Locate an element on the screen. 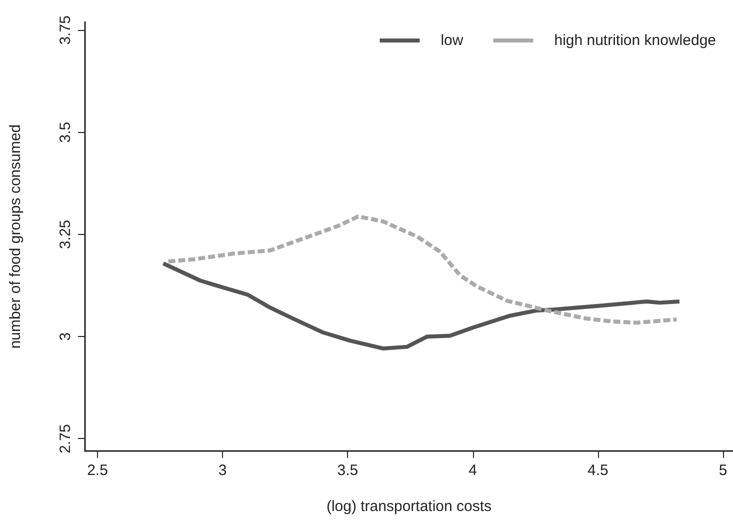 This screenshot has width=733, height=527. x-tick-label: 3 is located at coordinates (222, 470).